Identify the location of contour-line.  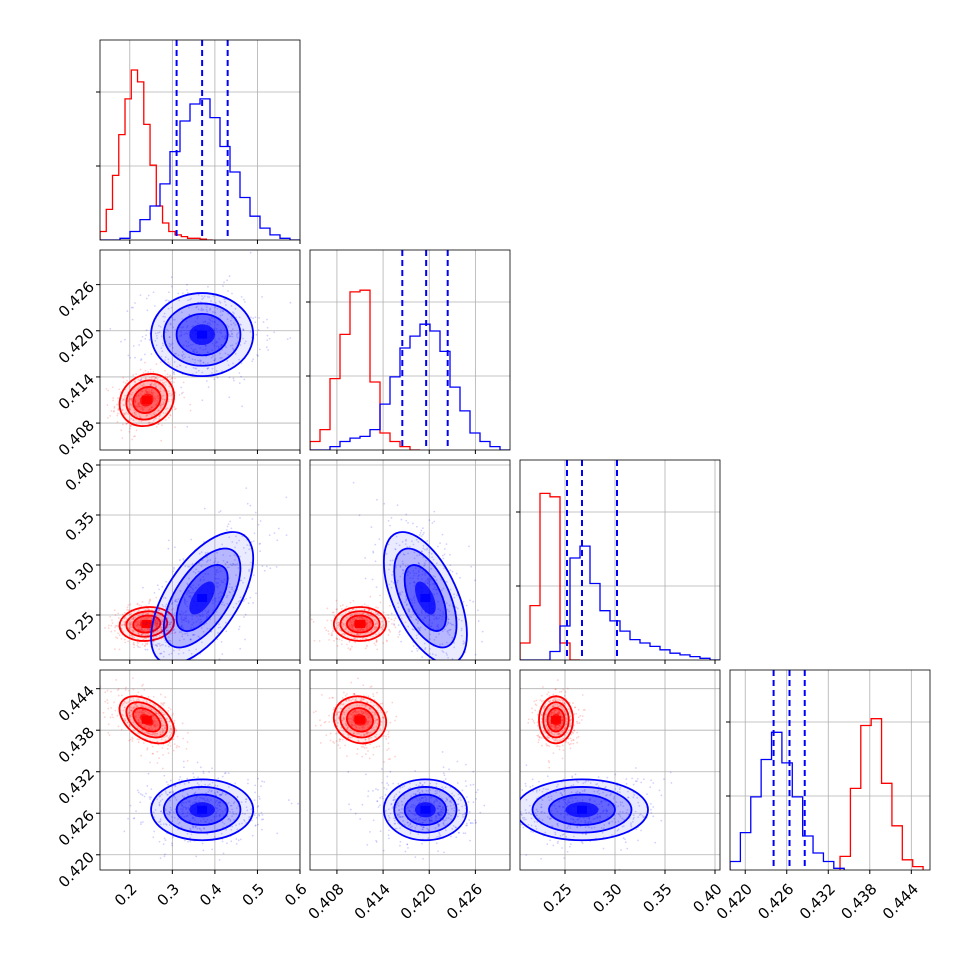
(202, 334).